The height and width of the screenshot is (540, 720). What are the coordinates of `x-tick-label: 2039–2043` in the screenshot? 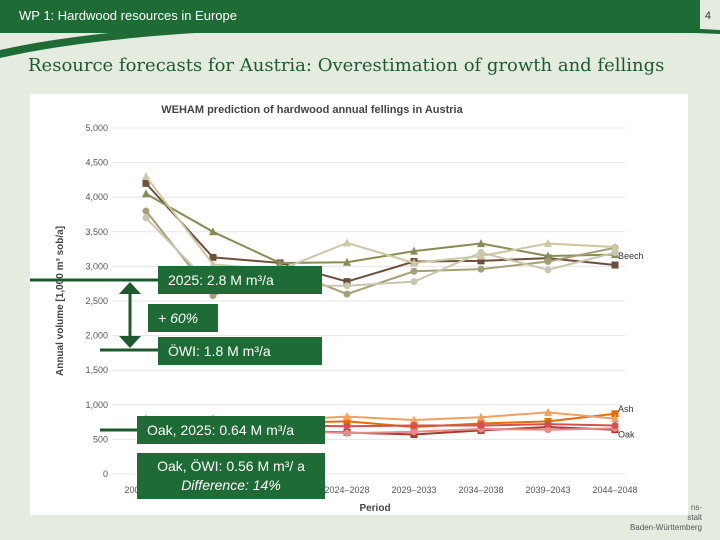 It's located at (547, 490).